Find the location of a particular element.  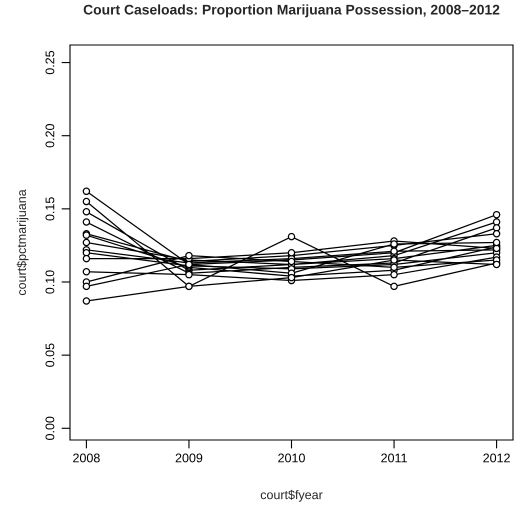

y-tick-label: 0.15 is located at coordinates (49, 209).